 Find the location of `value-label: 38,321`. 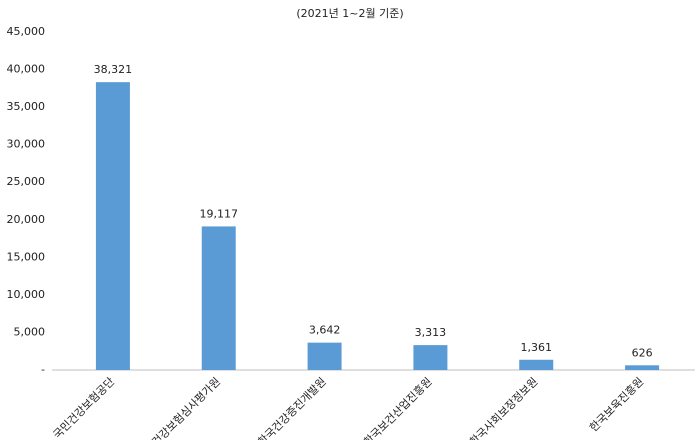

value-label: 38,321 is located at coordinates (113, 69).